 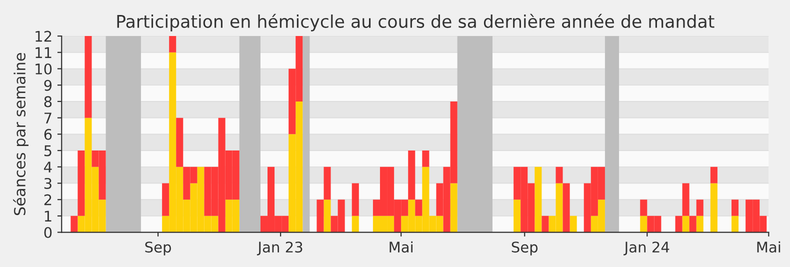 What do you see at coordinates (48, 232) in the screenshot?
I see `y-tick-label: 0` at bounding box center [48, 232].